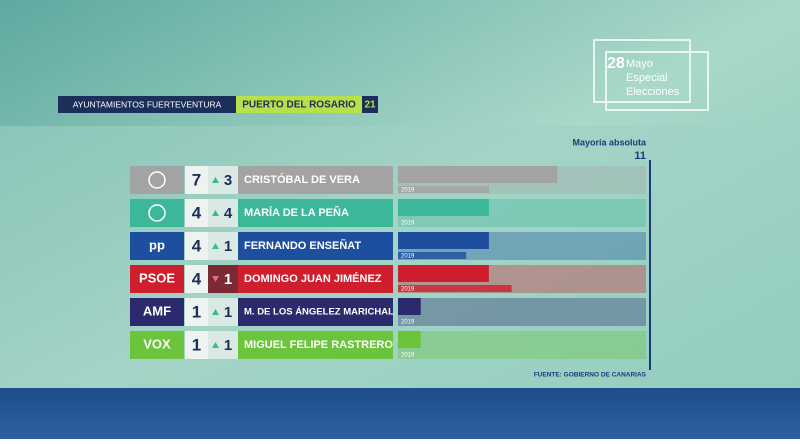 The width and height of the screenshot is (800, 444). I want to click on region: AYUNTAMIENTOS FUERTEVENTURA, so click(147, 104).